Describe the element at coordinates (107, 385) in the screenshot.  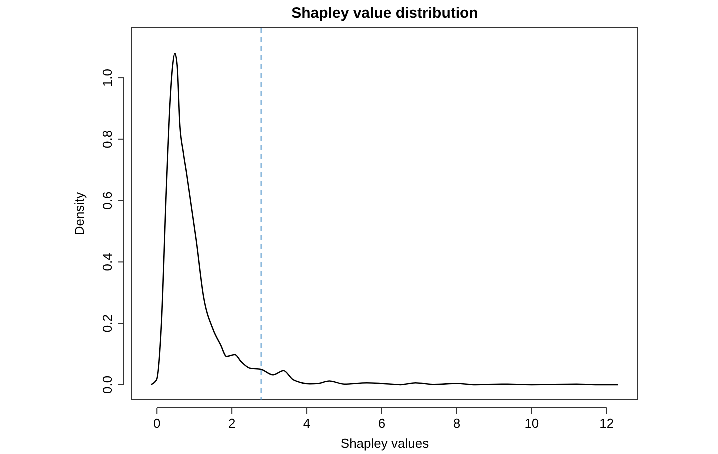
I see `y-tick-label: 0.0` at that location.